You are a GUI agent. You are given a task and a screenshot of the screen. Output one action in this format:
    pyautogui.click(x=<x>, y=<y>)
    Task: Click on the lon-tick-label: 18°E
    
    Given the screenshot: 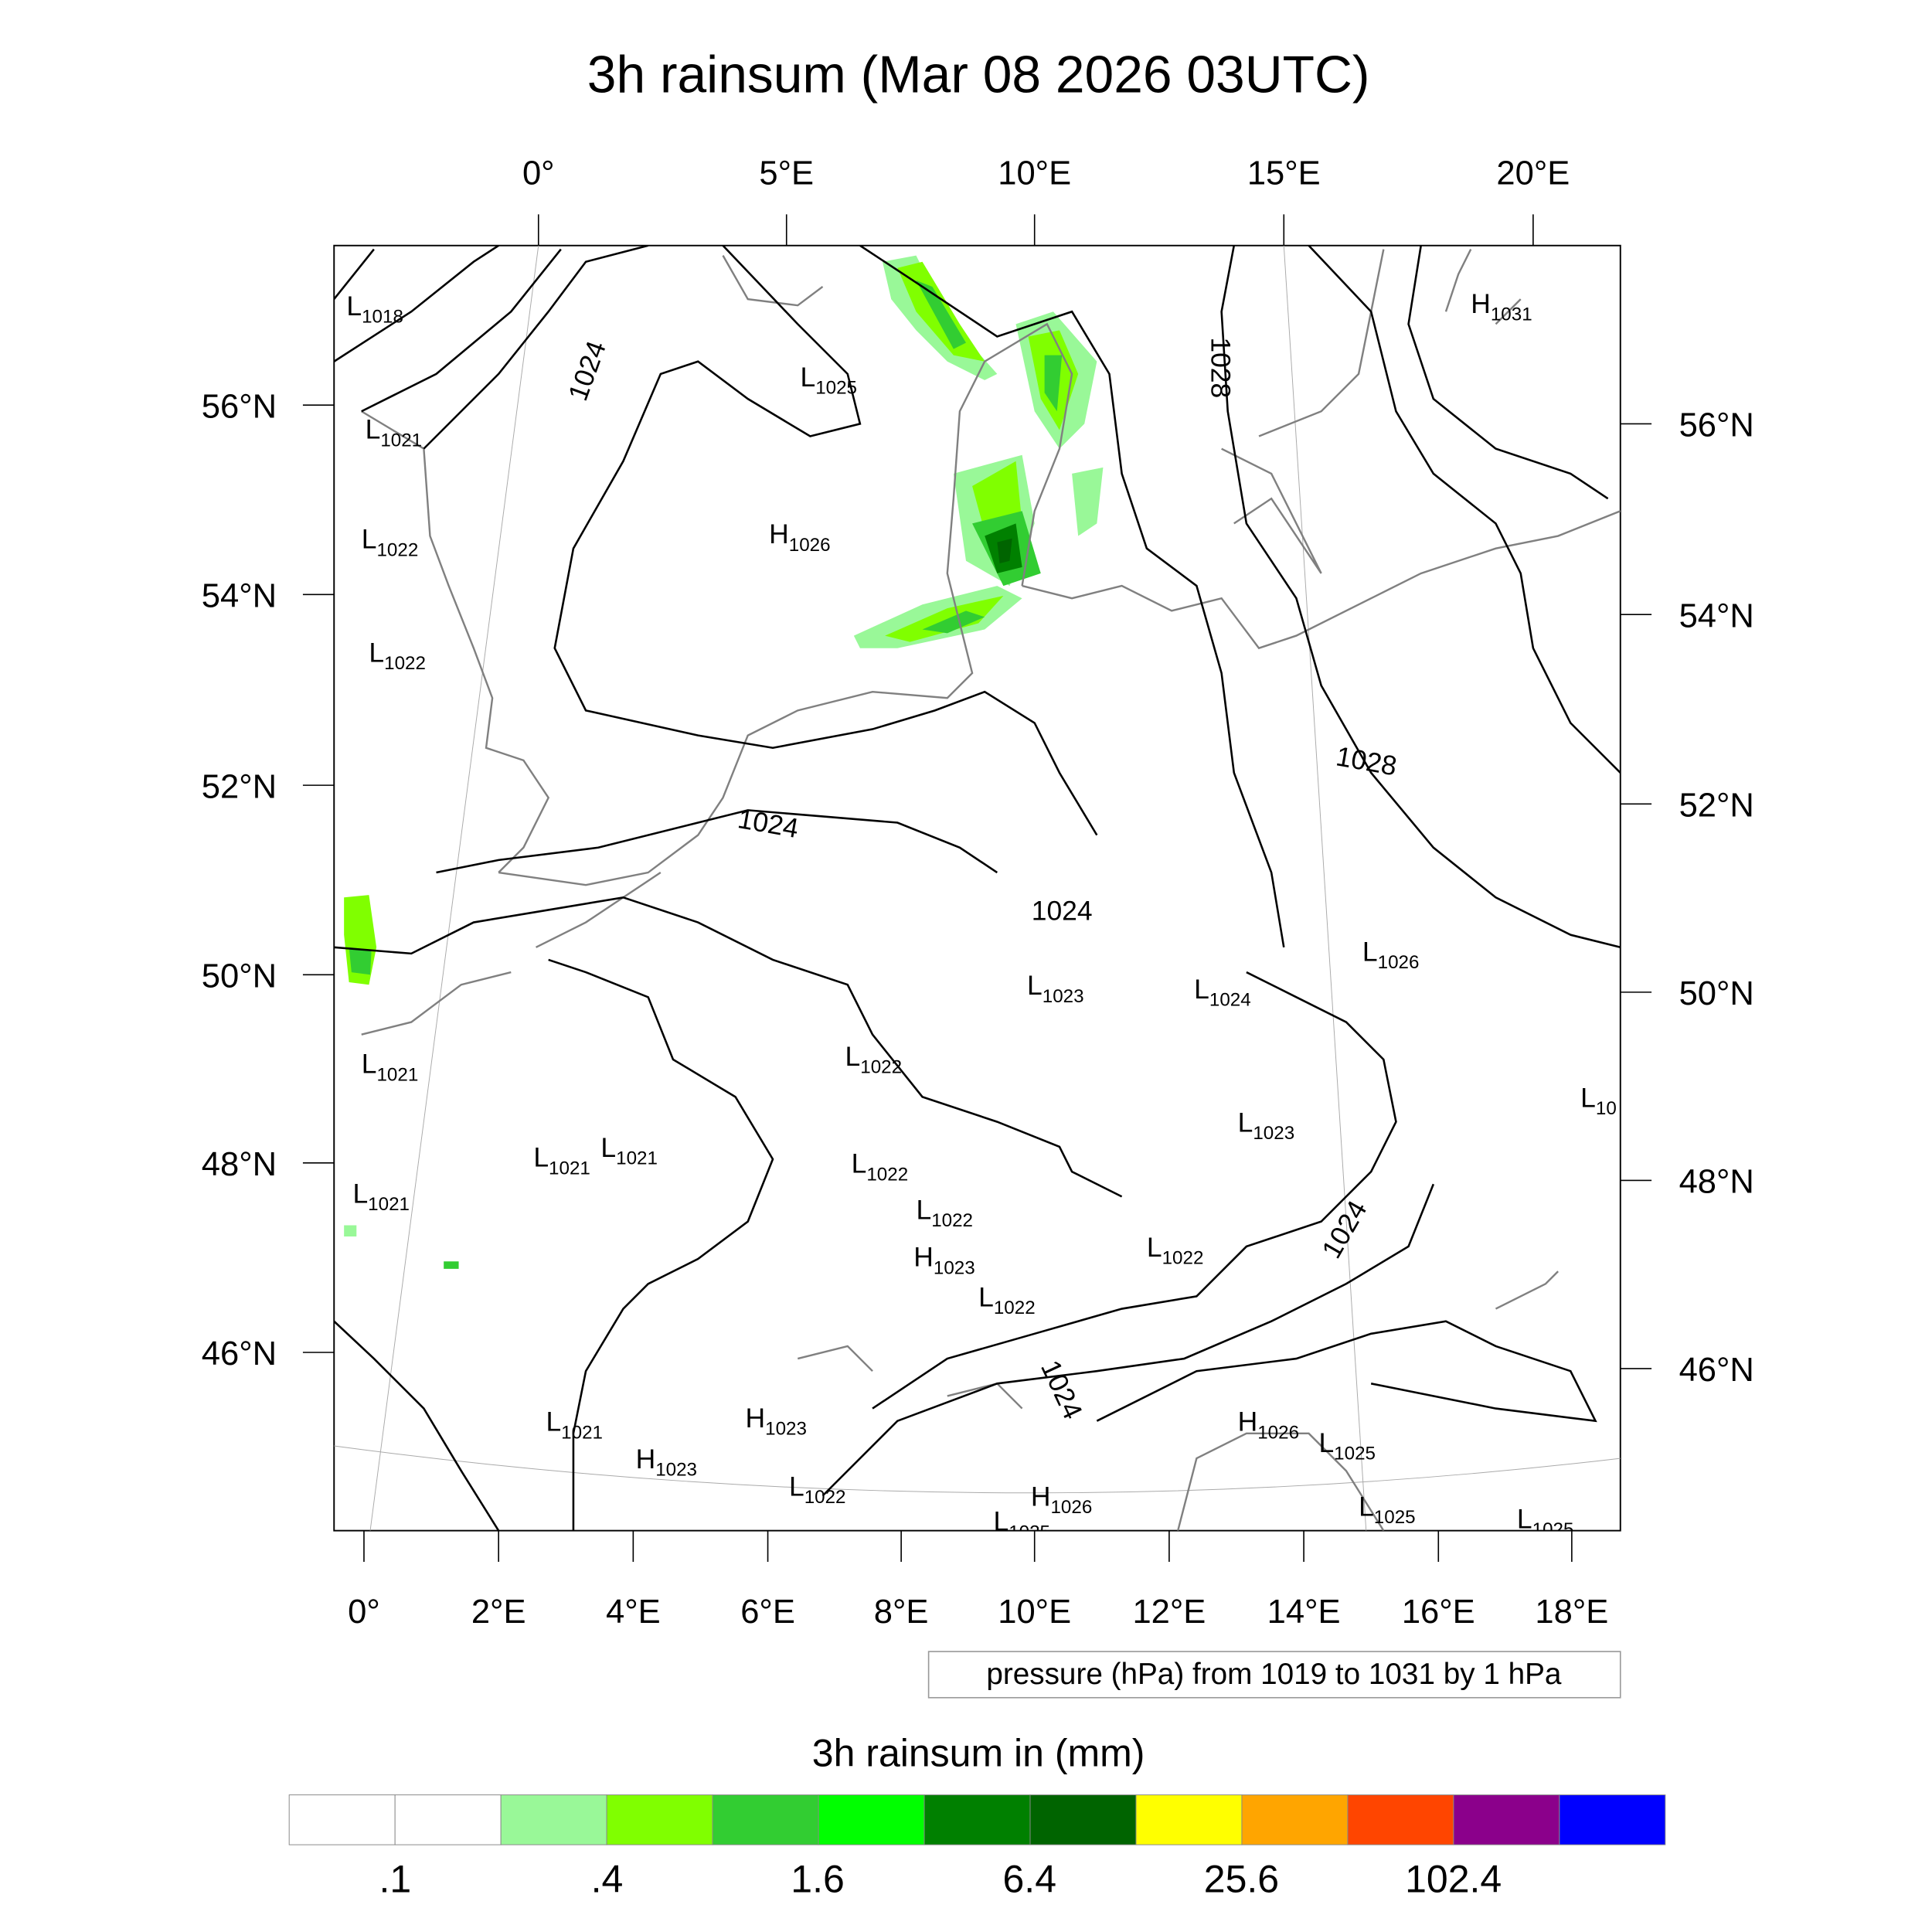 What is the action you would take?
    pyautogui.click(x=1572, y=1613)
    